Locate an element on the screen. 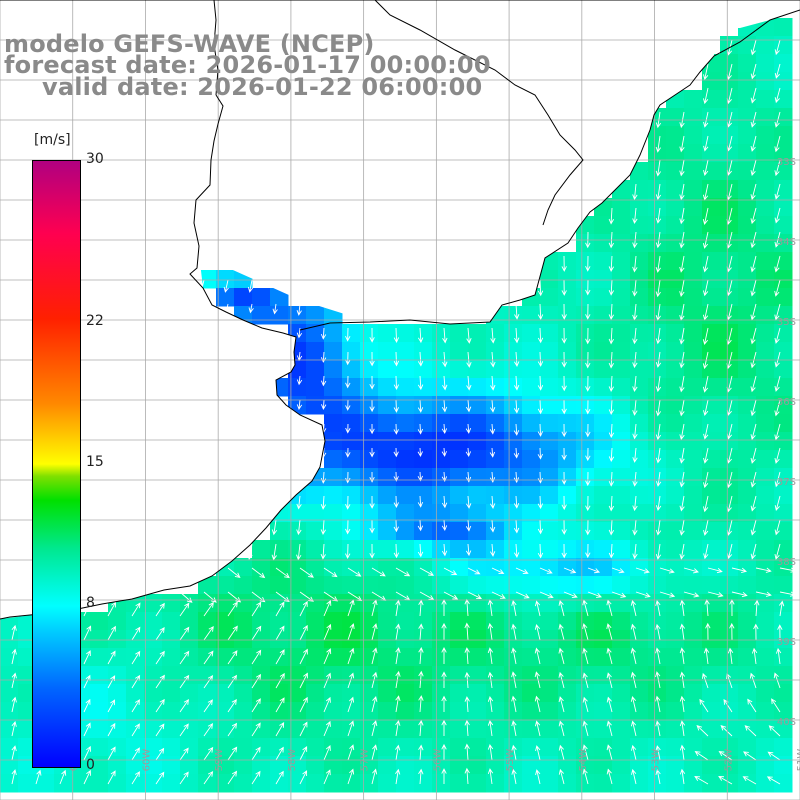 This screenshot has width=800, height=800. longitude-label: 53W is located at coordinates (656, 760).